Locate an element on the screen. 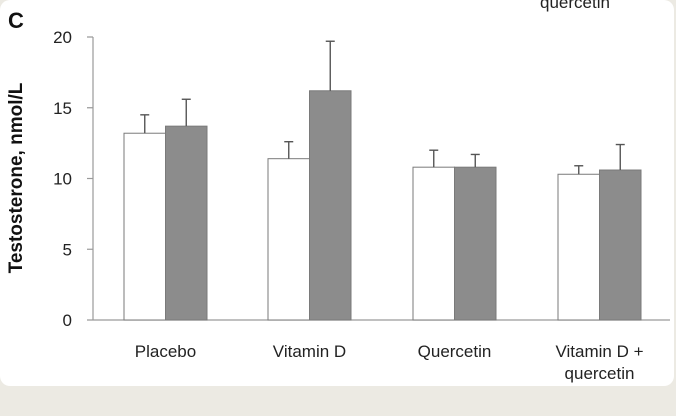 The width and height of the screenshot is (676, 416). y-tick-label: 0 is located at coordinates (67, 320).